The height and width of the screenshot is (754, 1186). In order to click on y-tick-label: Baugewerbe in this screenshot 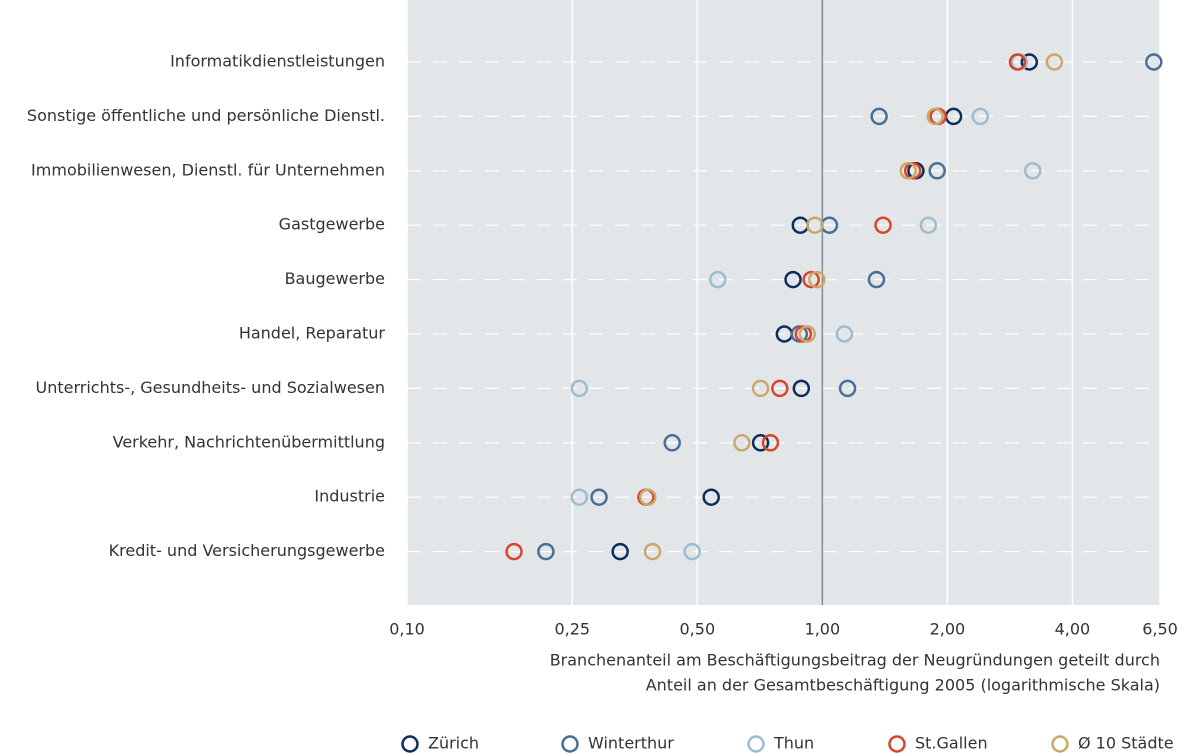, I will do `click(335, 278)`.